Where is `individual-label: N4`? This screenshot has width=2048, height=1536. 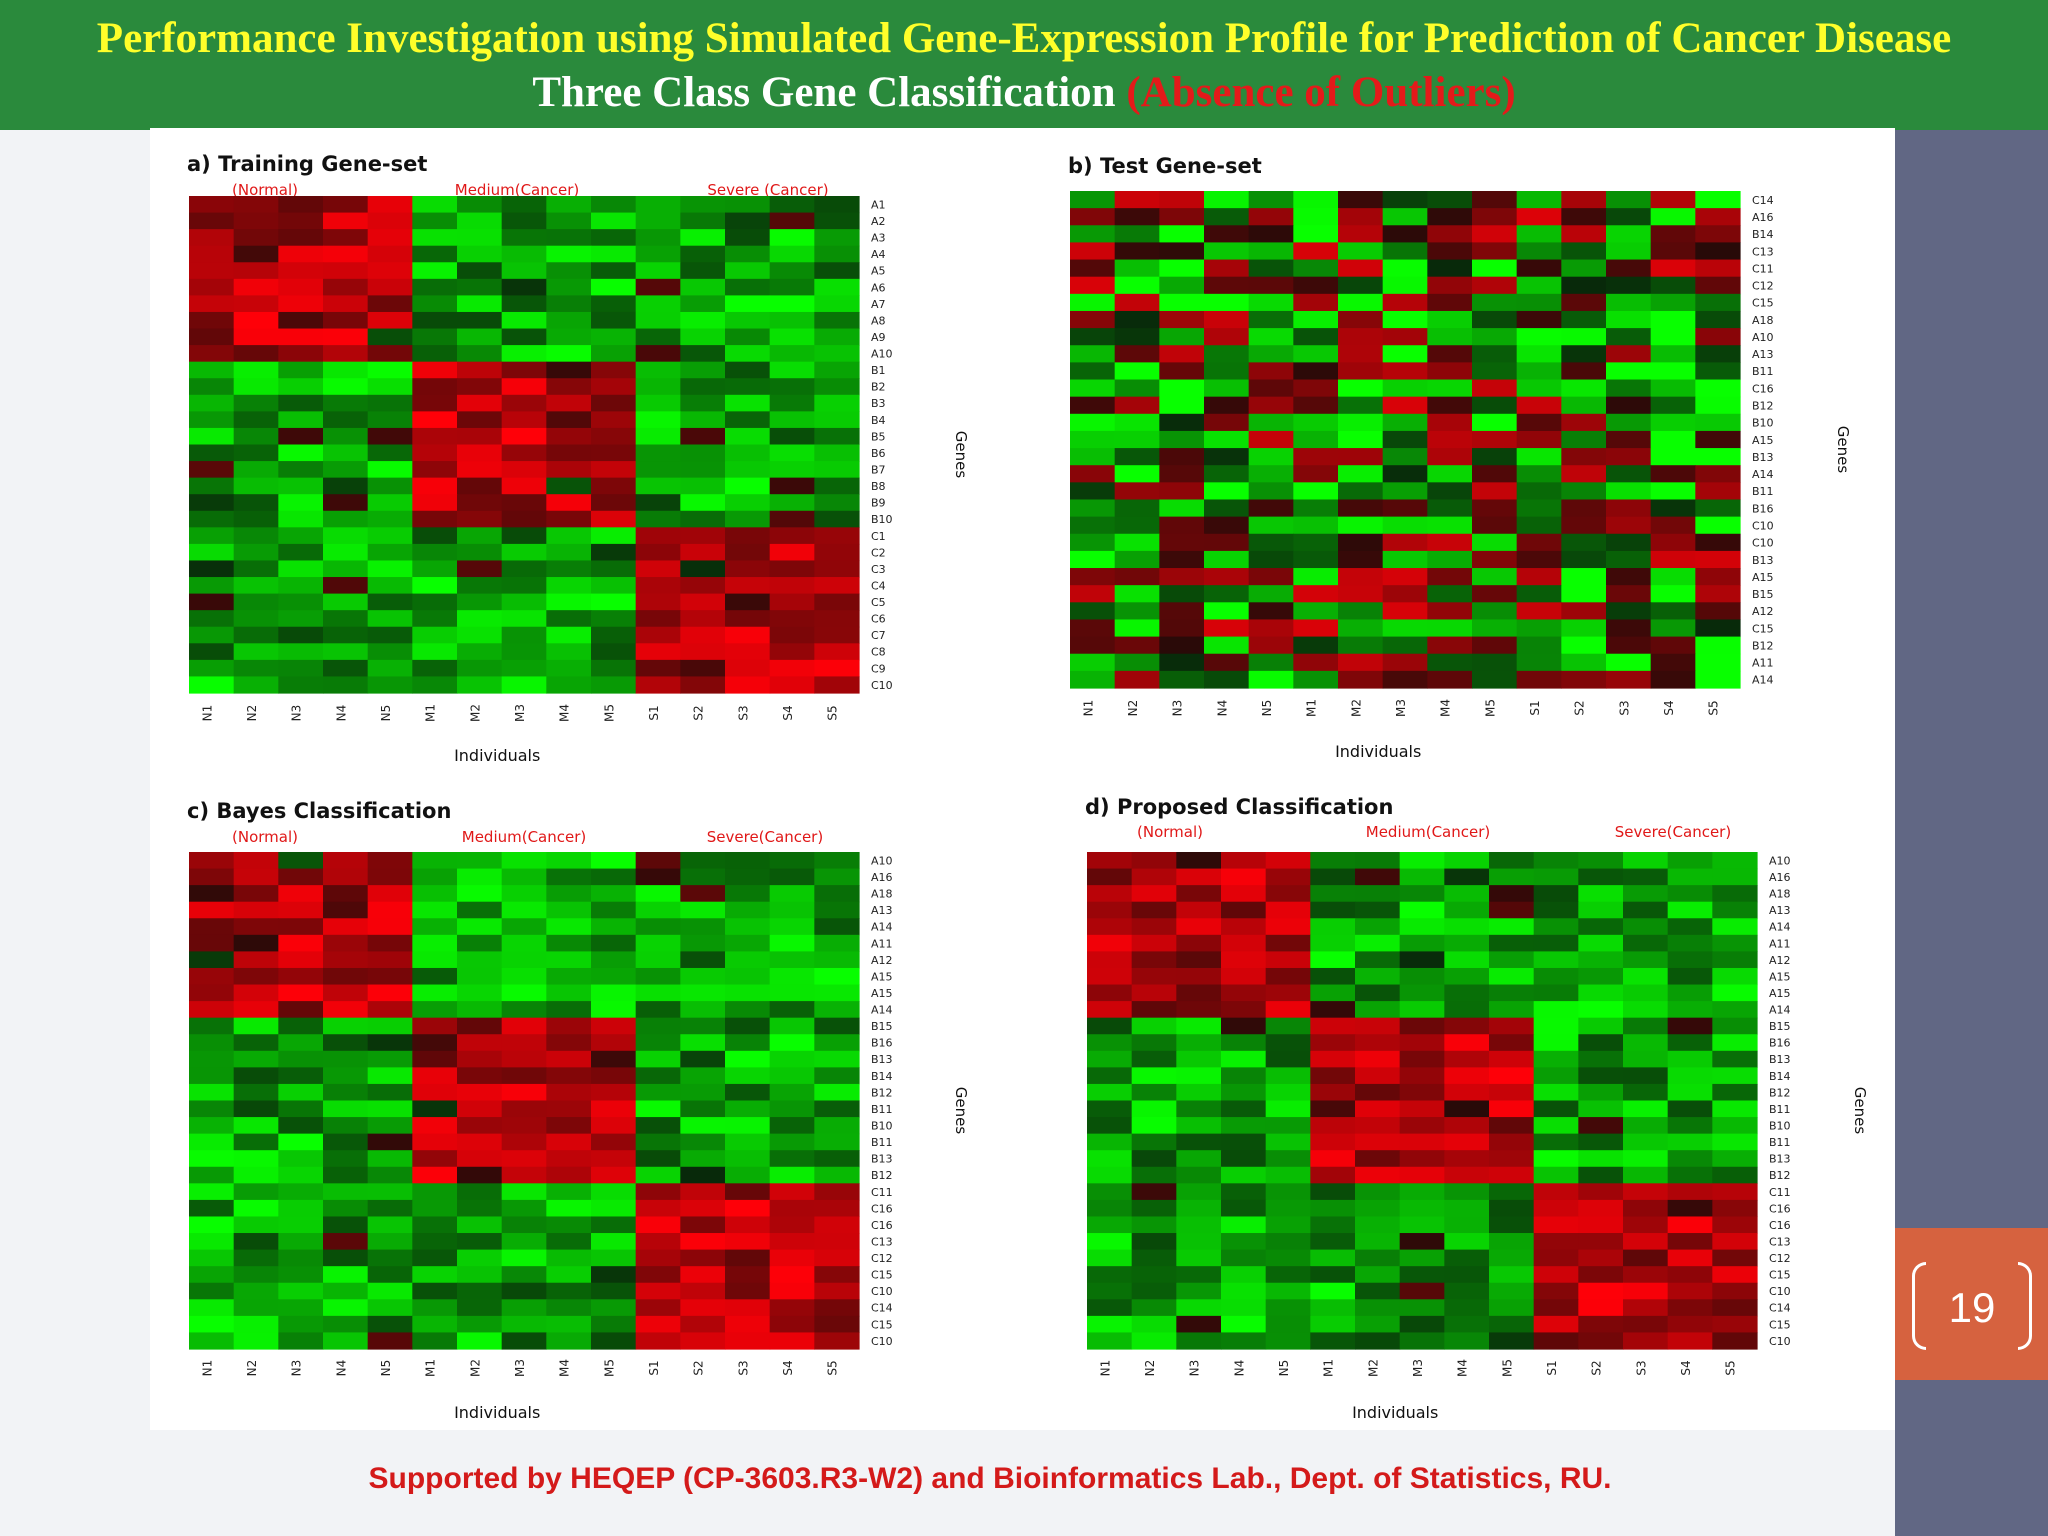
individual-label: N4 is located at coordinates (341, 1368).